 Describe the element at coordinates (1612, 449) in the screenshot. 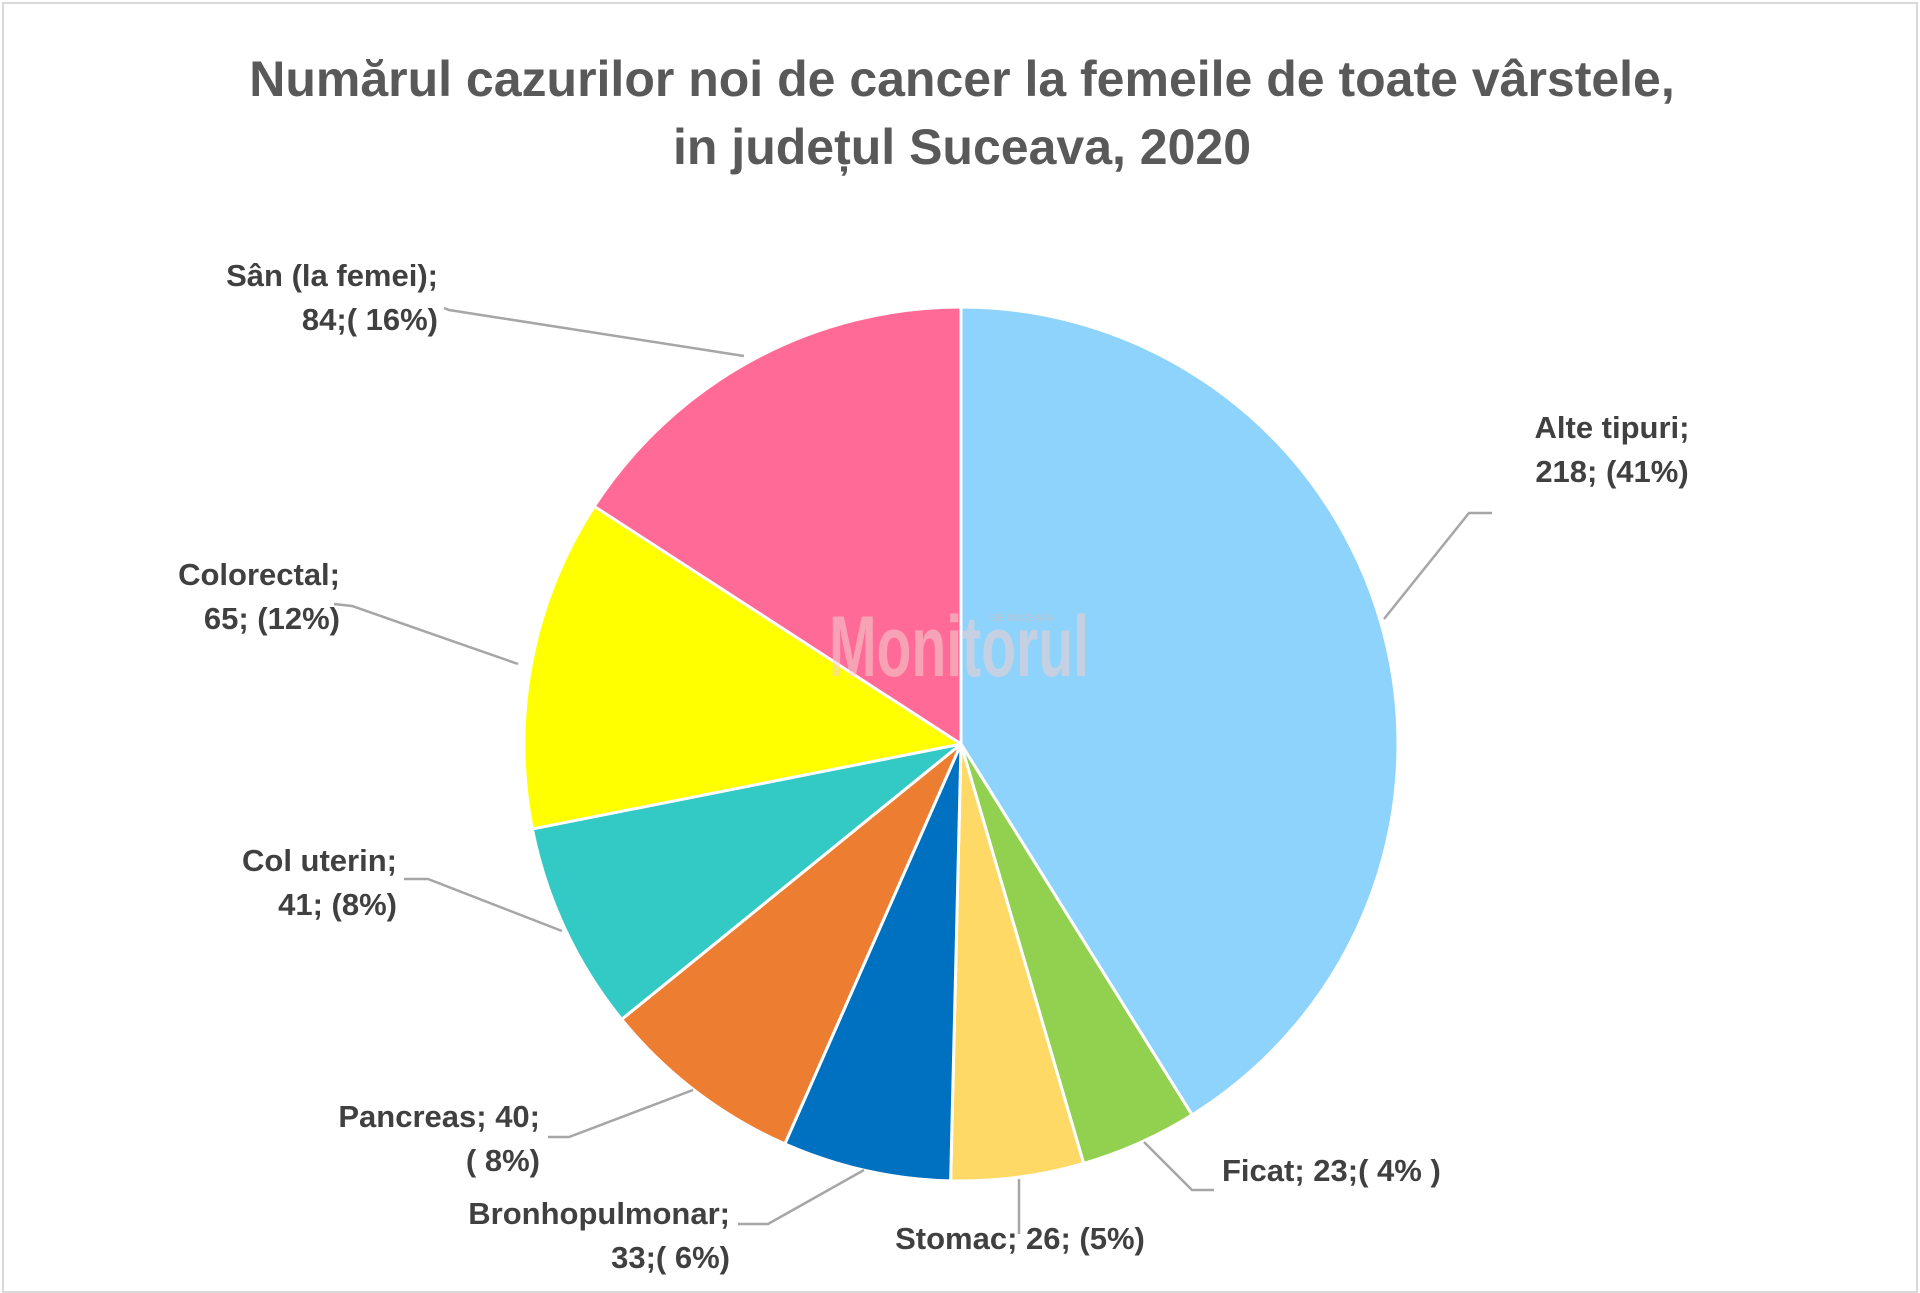

I see `data-label-alte-tipuri: Alte tipuri; 218; (41%)` at that location.